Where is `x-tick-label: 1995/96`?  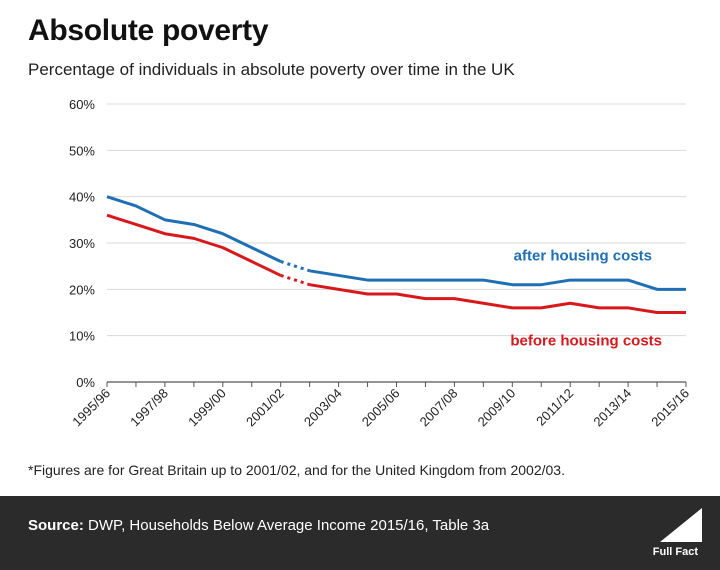 x-tick-label: 1995/96 is located at coordinates (91, 408).